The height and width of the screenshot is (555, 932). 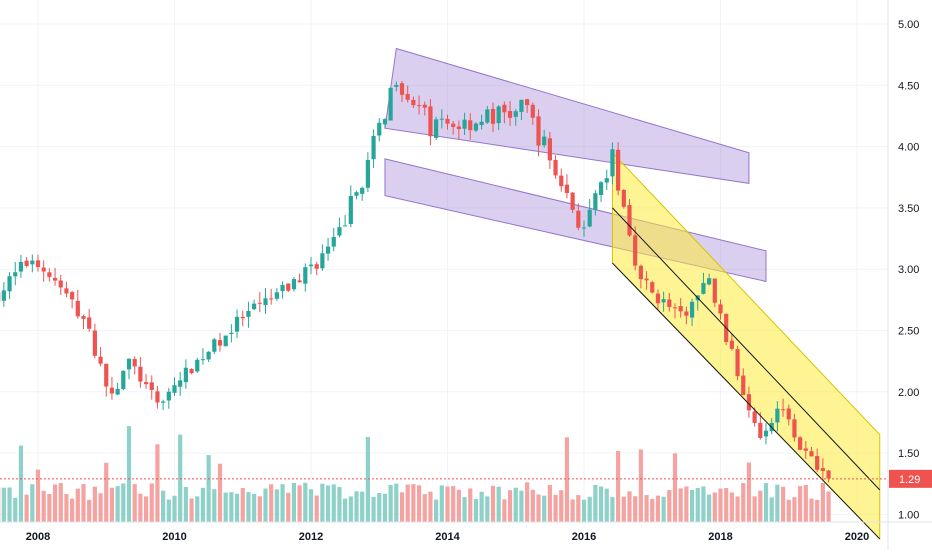 What do you see at coordinates (38, 537) in the screenshot?
I see `x-tick-label: 2008` at bounding box center [38, 537].